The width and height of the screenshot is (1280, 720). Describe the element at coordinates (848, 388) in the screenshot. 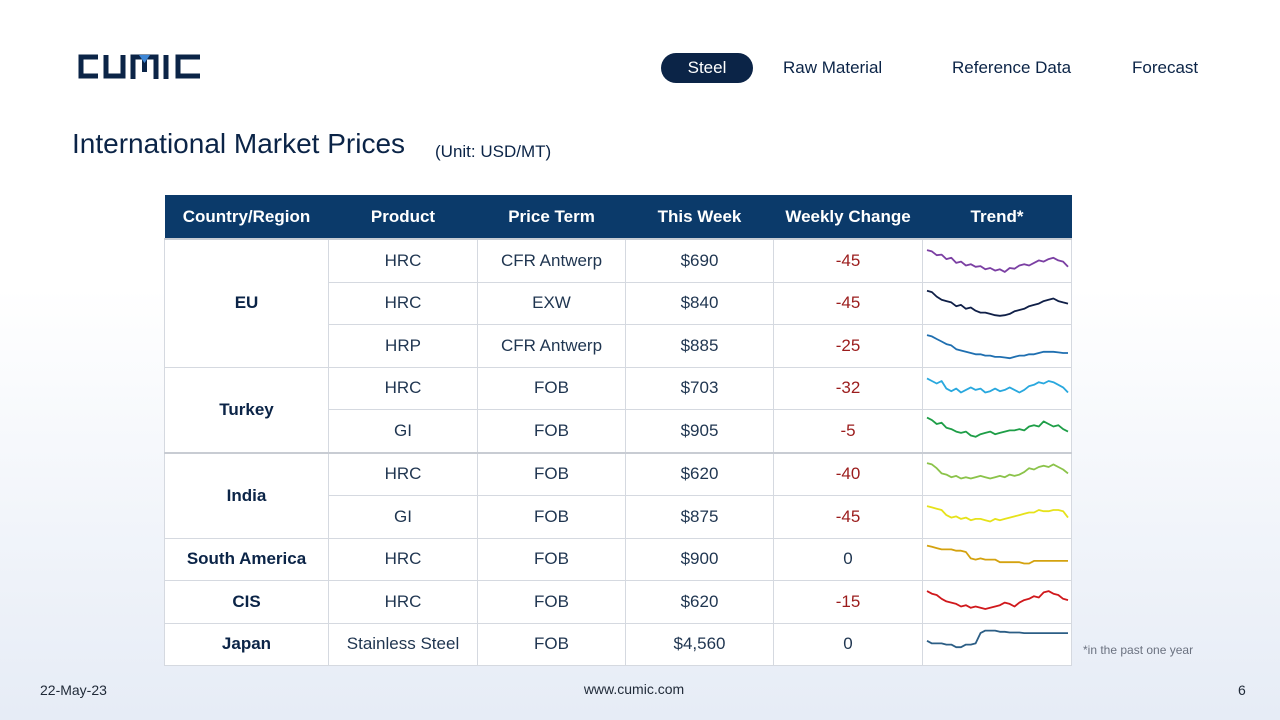

I see `weekly-change-cell: -32` at that location.